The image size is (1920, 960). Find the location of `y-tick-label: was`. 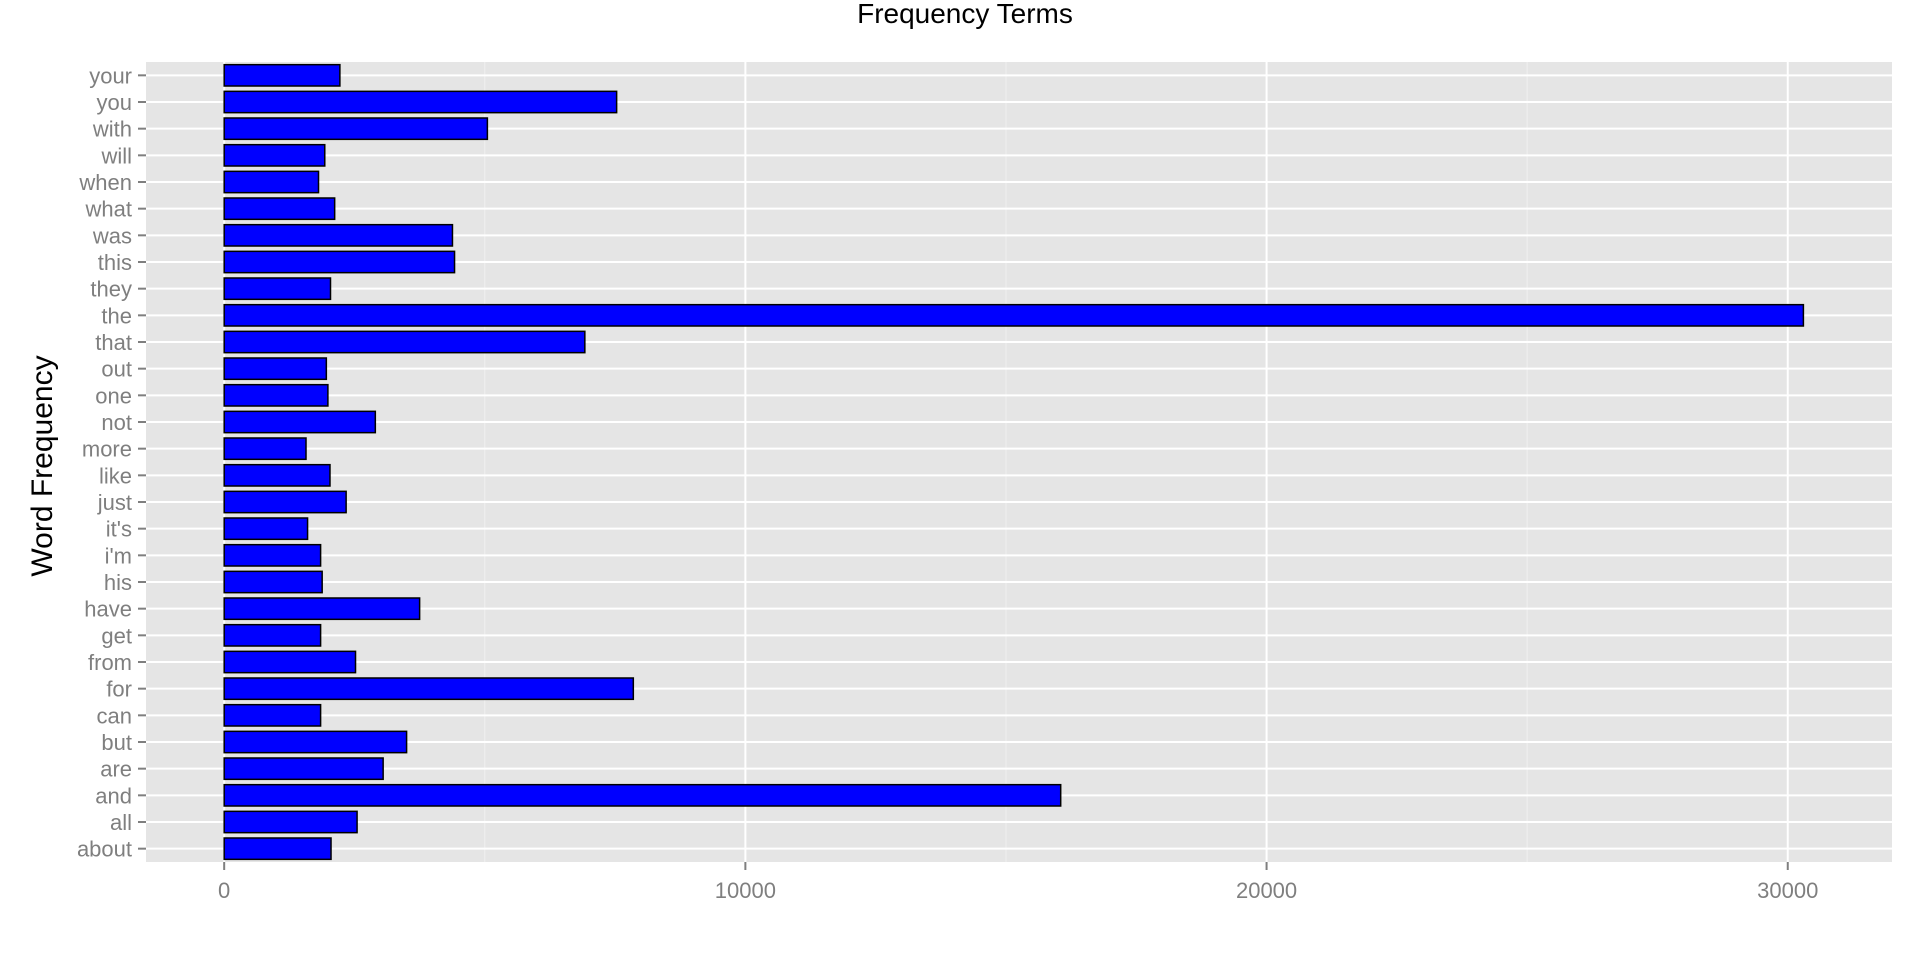

y-tick-label: was is located at coordinates (112, 235).